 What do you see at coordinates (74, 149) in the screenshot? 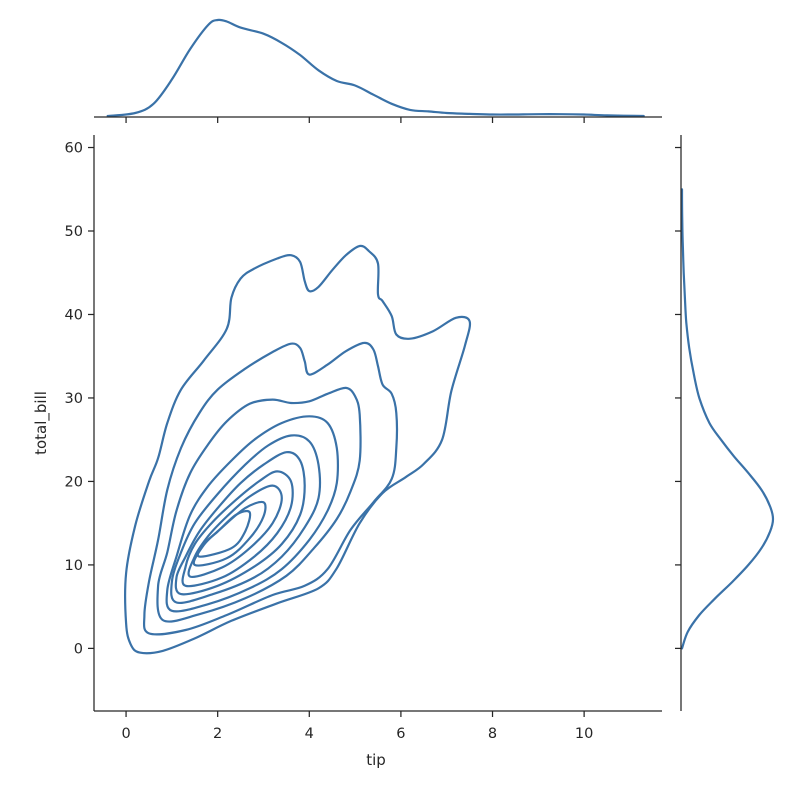
I see `y-tick-label: 60` at bounding box center [74, 149].